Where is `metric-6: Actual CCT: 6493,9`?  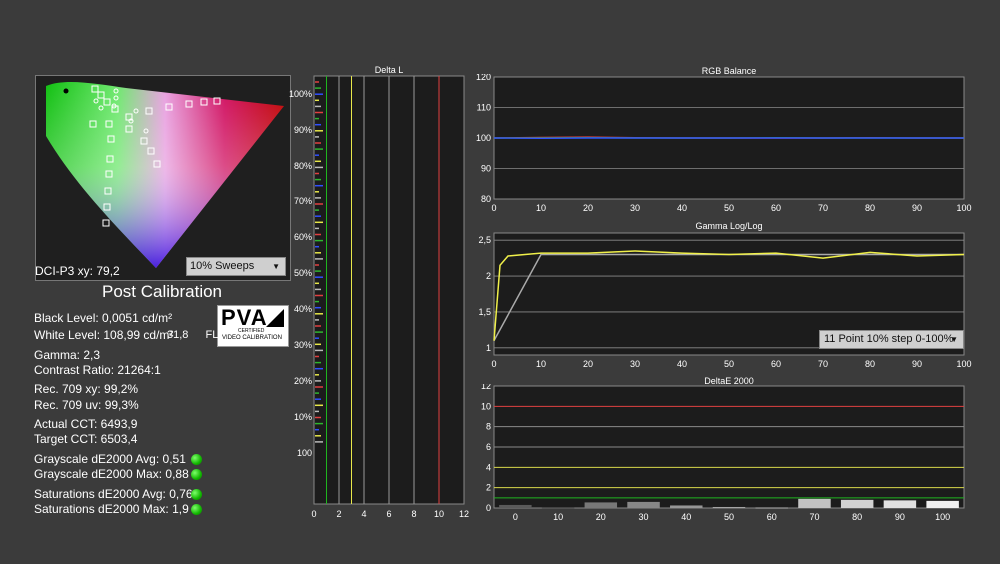 metric-6: Actual CCT: 6493,9 is located at coordinates (86, 424).